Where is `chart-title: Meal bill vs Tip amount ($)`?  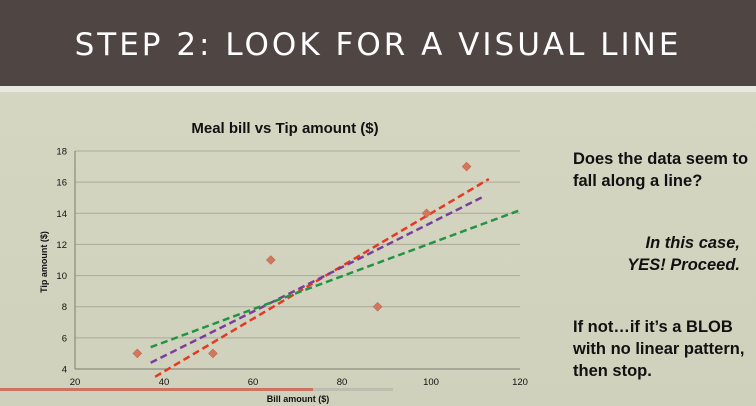
chart-title: Meal bill vs Tip amount ($) is located at coordinates (284, 128).